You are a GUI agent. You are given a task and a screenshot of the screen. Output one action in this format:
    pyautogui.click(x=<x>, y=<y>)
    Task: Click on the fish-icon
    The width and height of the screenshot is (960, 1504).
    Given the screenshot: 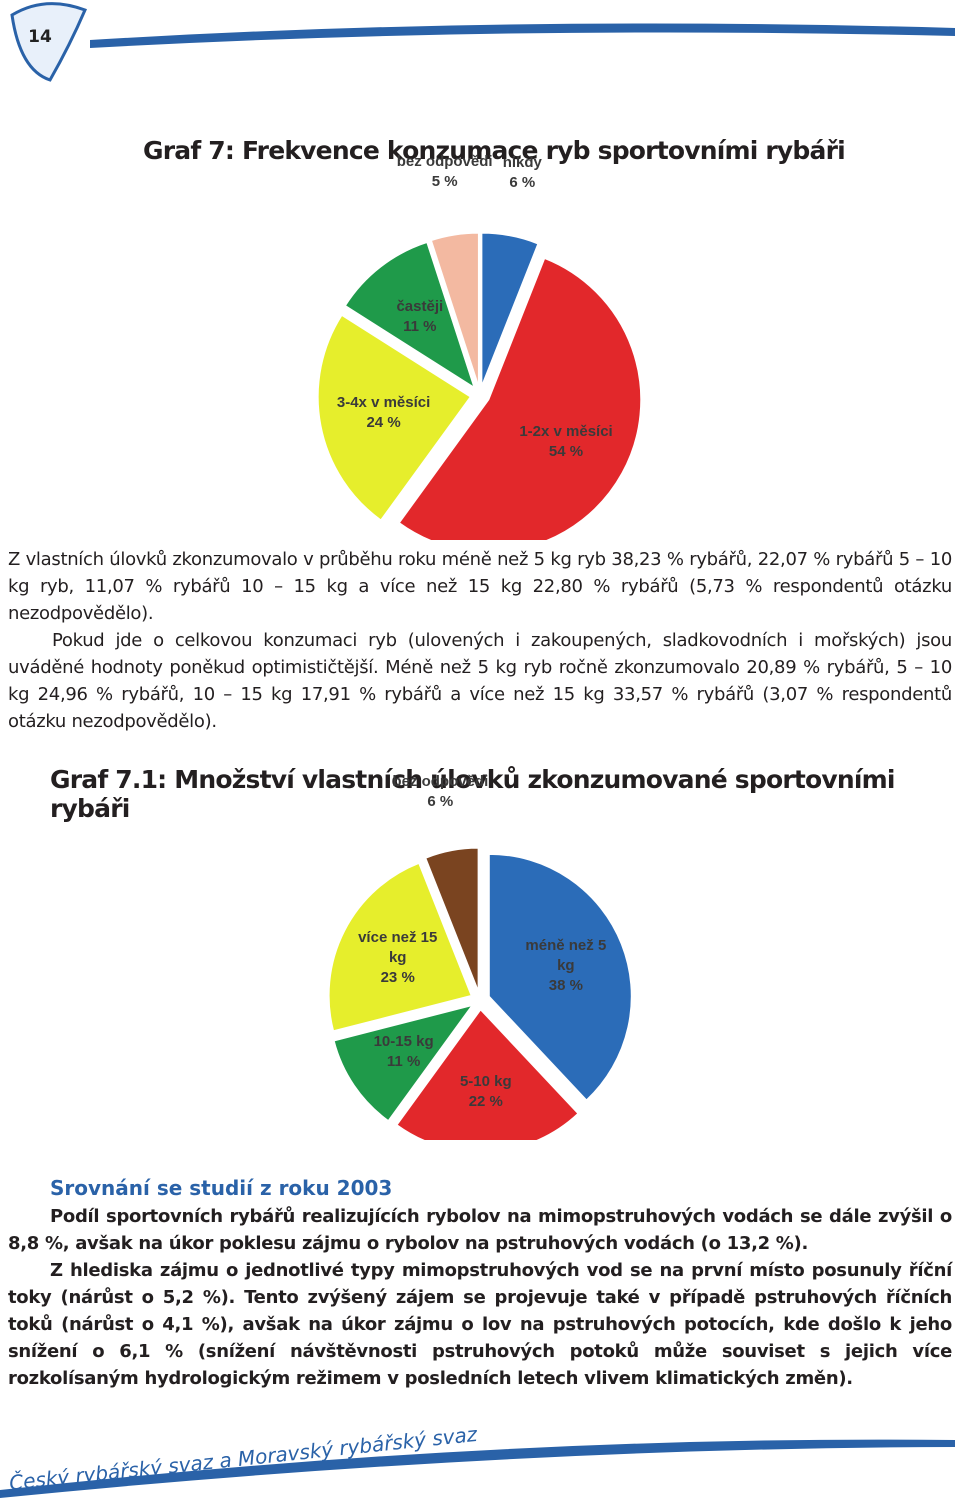 What is the action you would take?
    pyautogui.click(x=48, y=42)
    